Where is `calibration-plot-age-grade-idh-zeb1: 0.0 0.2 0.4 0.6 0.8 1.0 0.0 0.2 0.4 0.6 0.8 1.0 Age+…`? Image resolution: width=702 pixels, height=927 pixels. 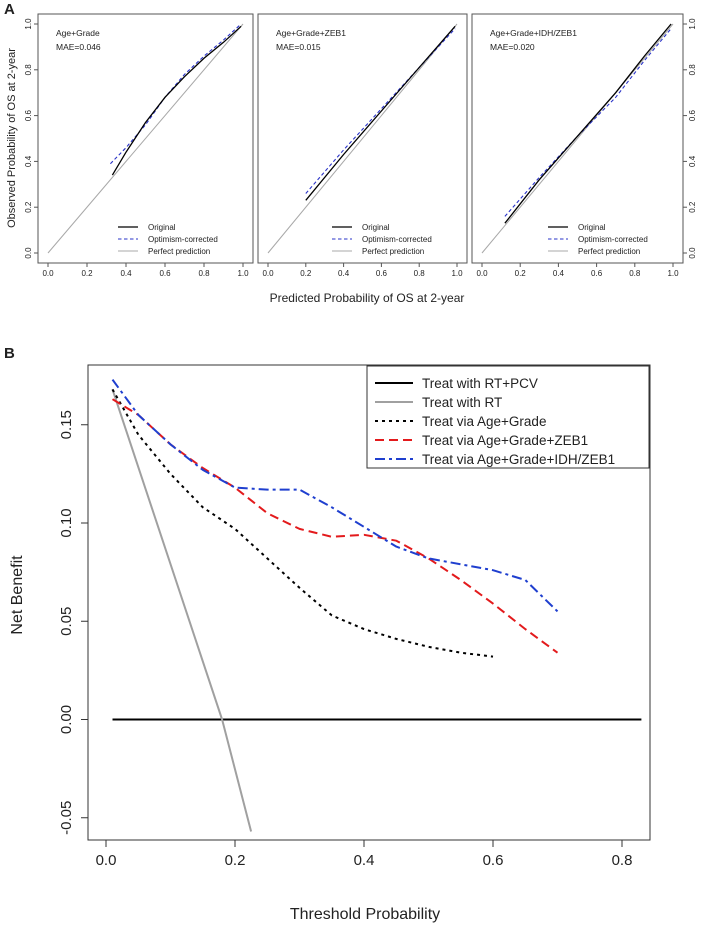 calibration-plot-age-grade-idh-zeb1: 0.0 0.2 0.4 0.6 0.8 1.0 0.0 0.2 0.4 0.6 0.8 1.0 Age+… is located at coordinates (584, 145).